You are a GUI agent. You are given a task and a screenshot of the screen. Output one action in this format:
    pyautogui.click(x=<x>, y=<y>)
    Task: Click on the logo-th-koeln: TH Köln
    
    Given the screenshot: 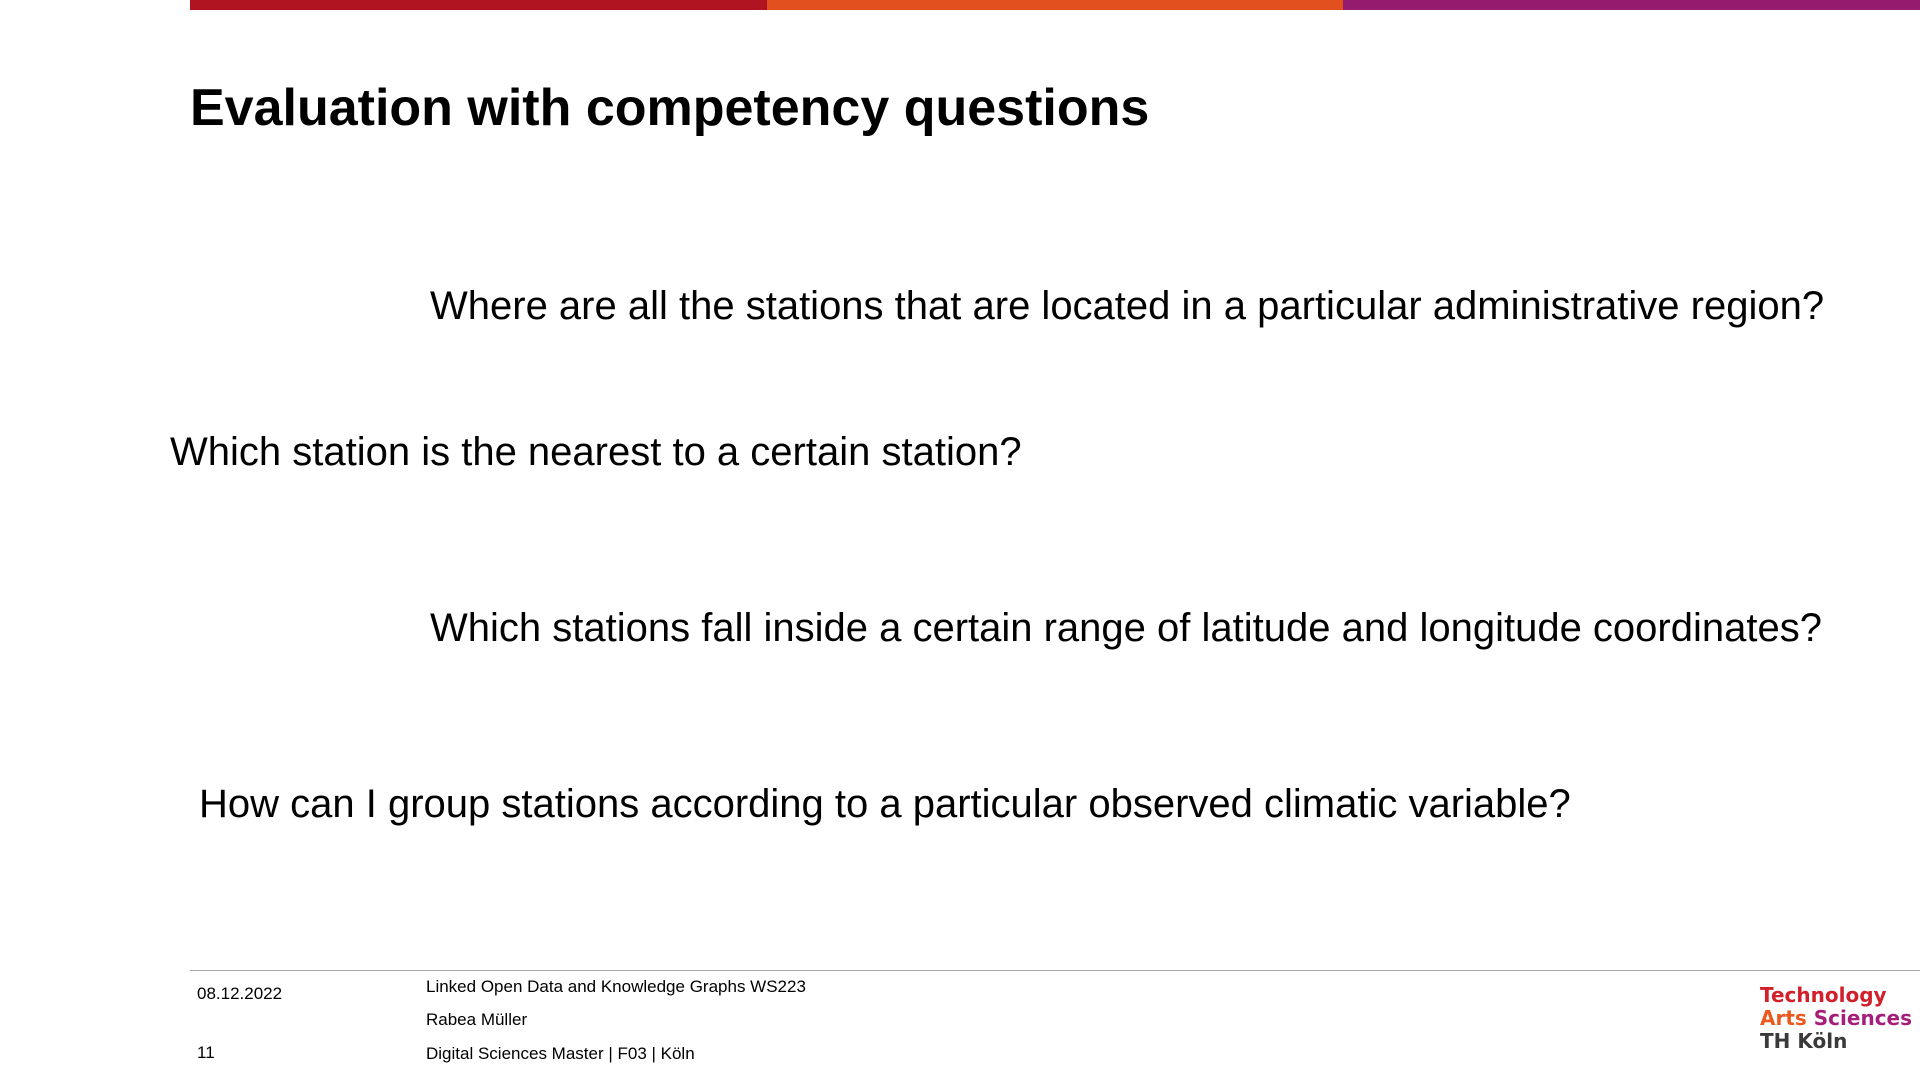 What is the action you would take?
    pyautogui.click(x=1804, y=1041)
    